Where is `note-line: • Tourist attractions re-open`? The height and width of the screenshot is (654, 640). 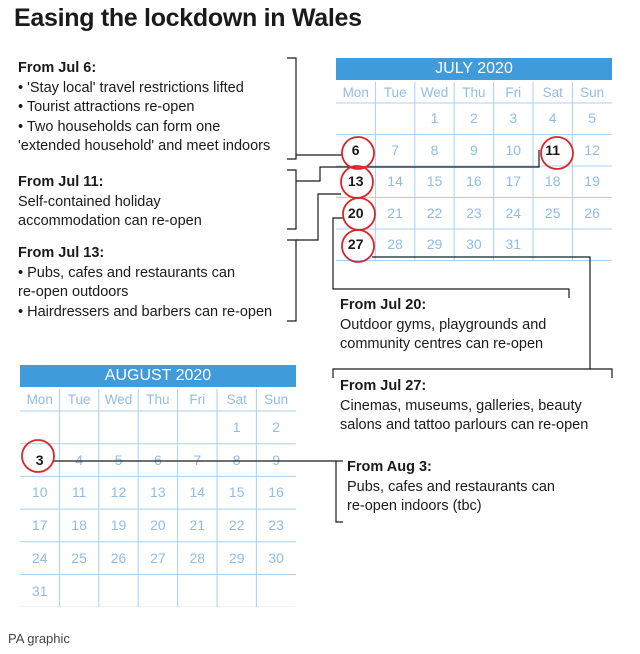
note-line: • Tourist attractions re-open is located at coordinates (106, 107).